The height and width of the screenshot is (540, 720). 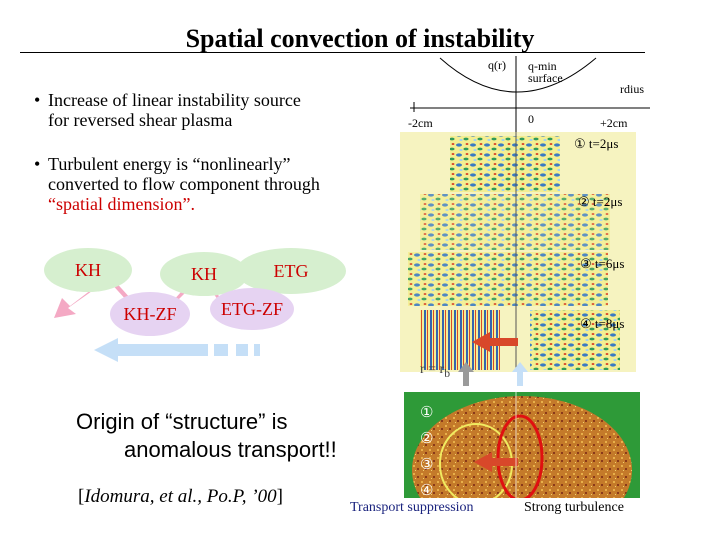 I want to click on kh-mode-bubble-2: KH, so click(x=204, y=274).